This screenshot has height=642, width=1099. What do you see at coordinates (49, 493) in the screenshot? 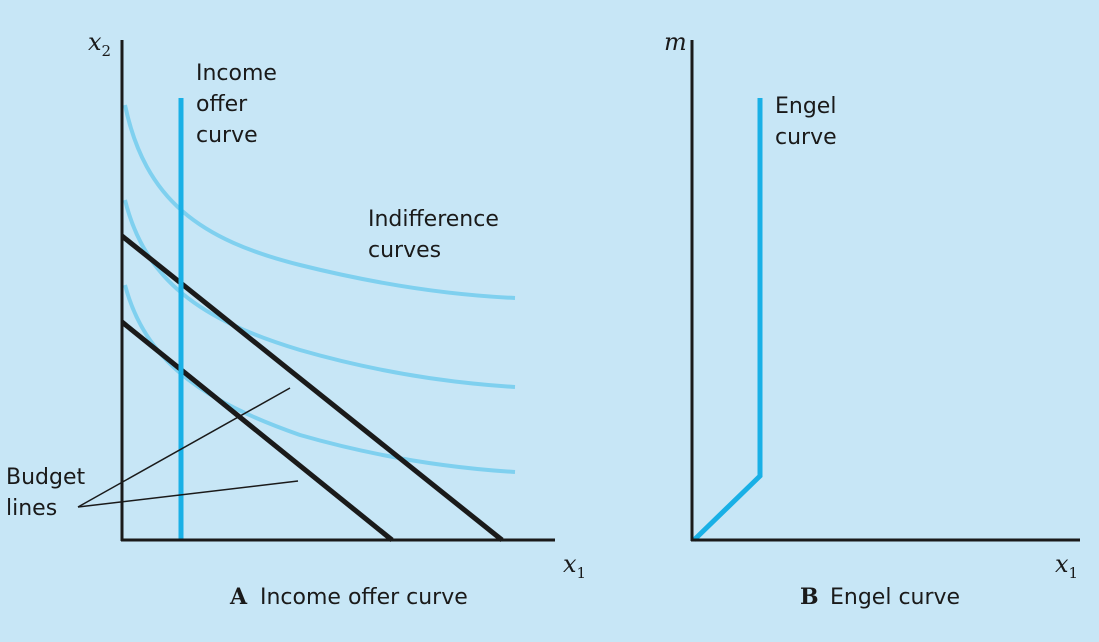
I see `budget-lines-label: Budget lines` at bounding box center [49, 493].